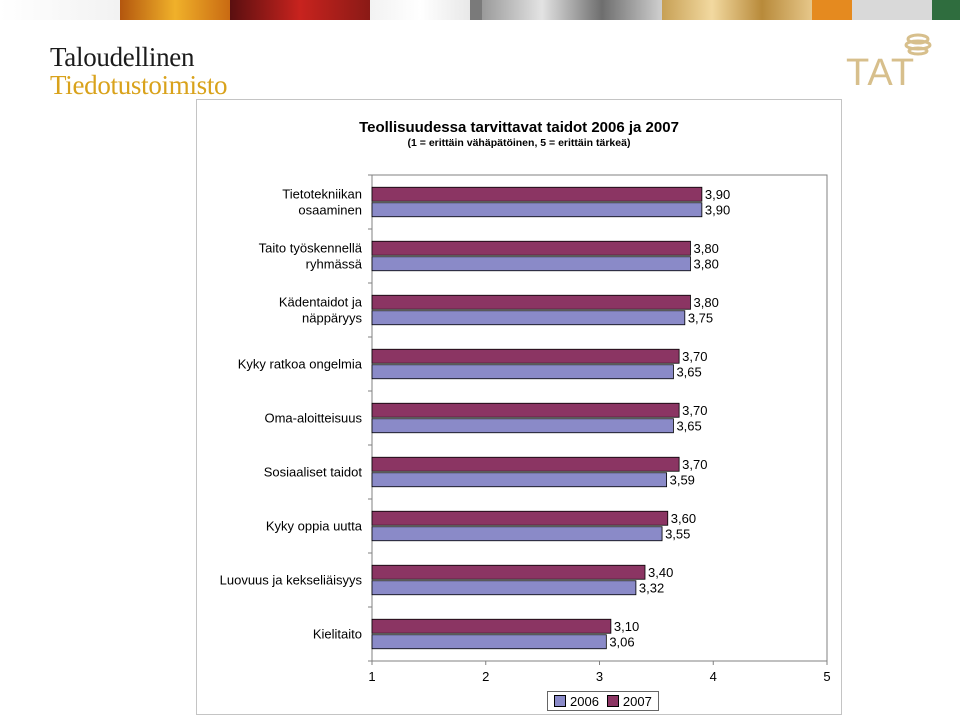 The image size is (960, 715). I want to click on legend: 2006 2007, so click(603, 701).